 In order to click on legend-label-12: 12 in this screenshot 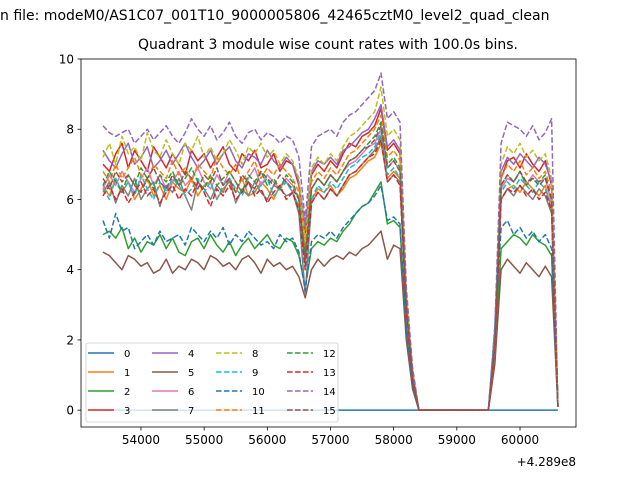, I will do `click(329, 354)`.